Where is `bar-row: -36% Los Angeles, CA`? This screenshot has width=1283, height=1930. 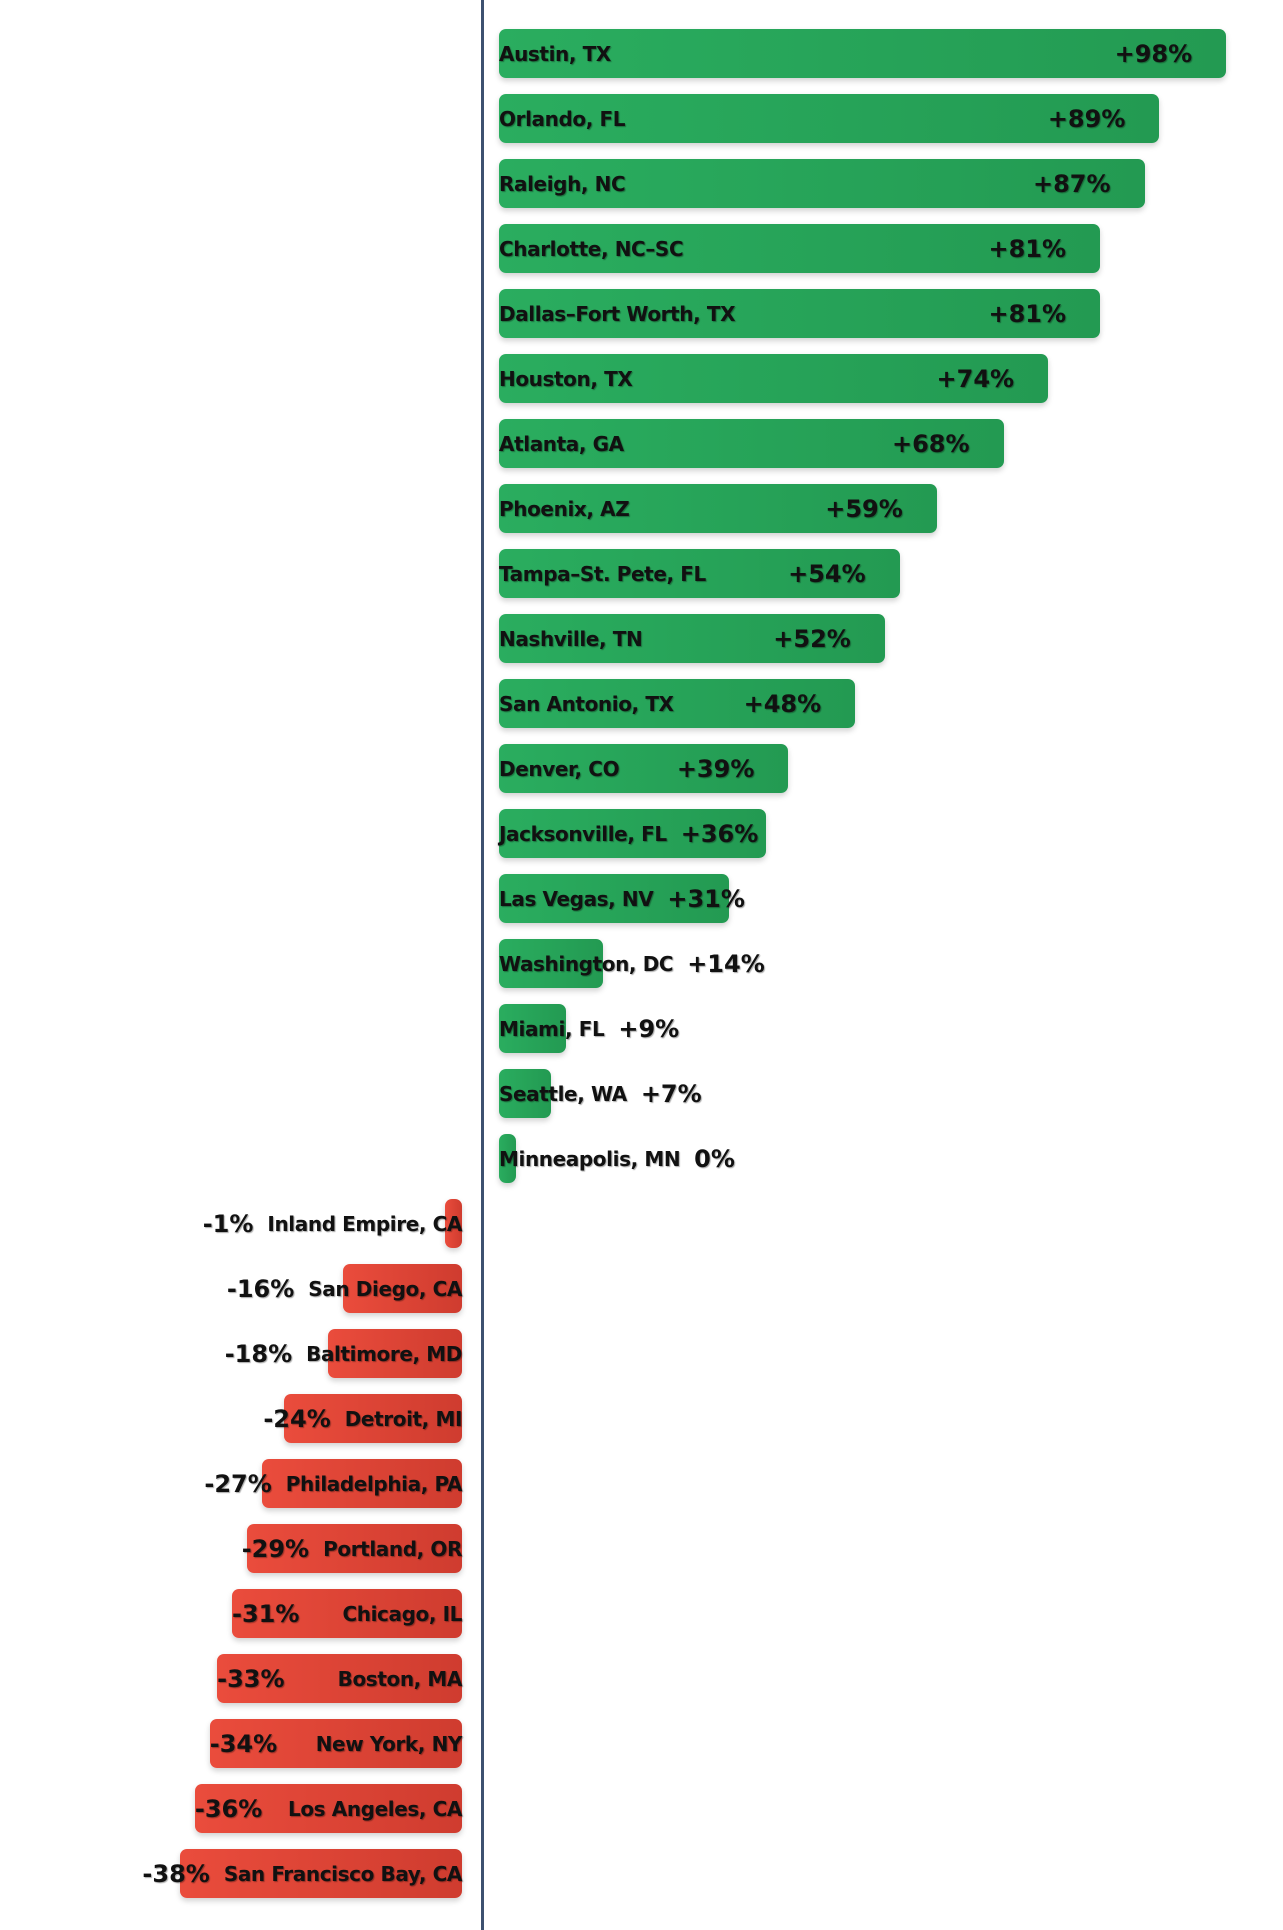
bar-row: -36% Los Angeles, CA is located at coordinates (328, 1808).